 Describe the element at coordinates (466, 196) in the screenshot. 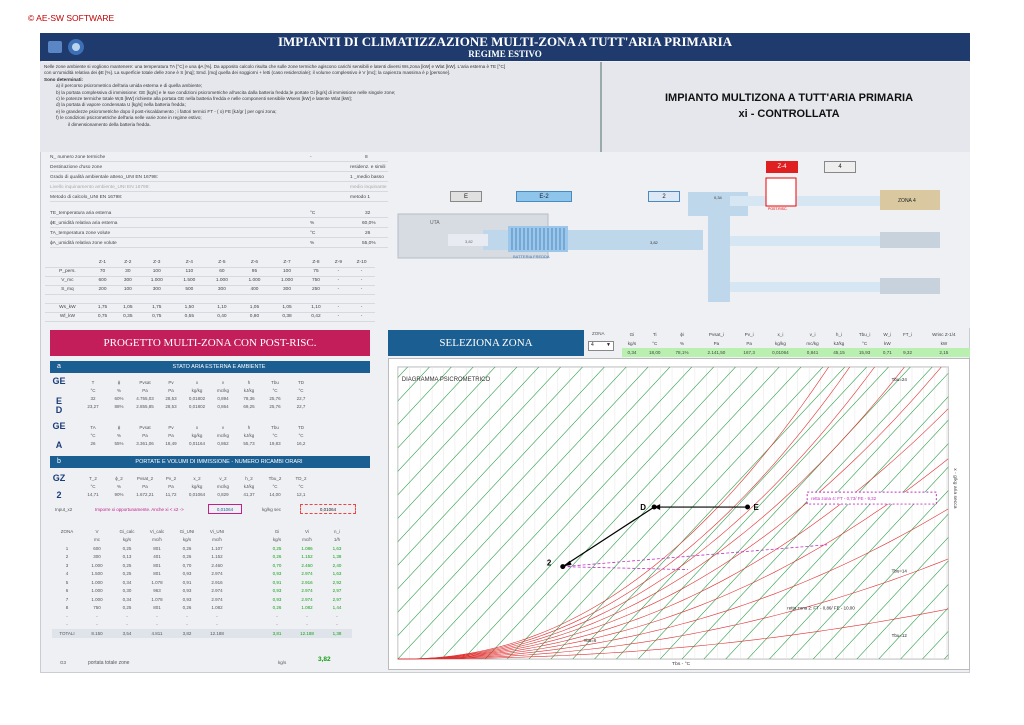

I see `e-button: E` at that location.